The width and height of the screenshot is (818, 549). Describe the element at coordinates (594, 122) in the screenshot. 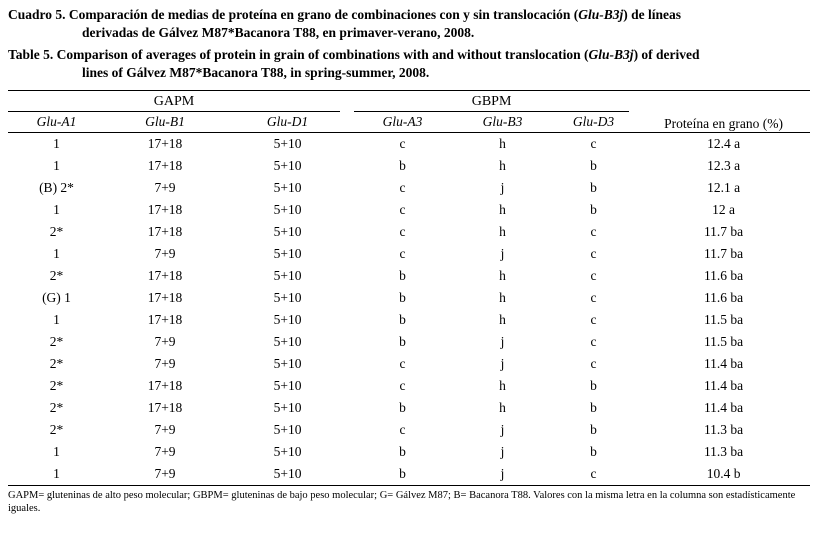

I see `subheader-glu-d3: Glu-D3` at that location.